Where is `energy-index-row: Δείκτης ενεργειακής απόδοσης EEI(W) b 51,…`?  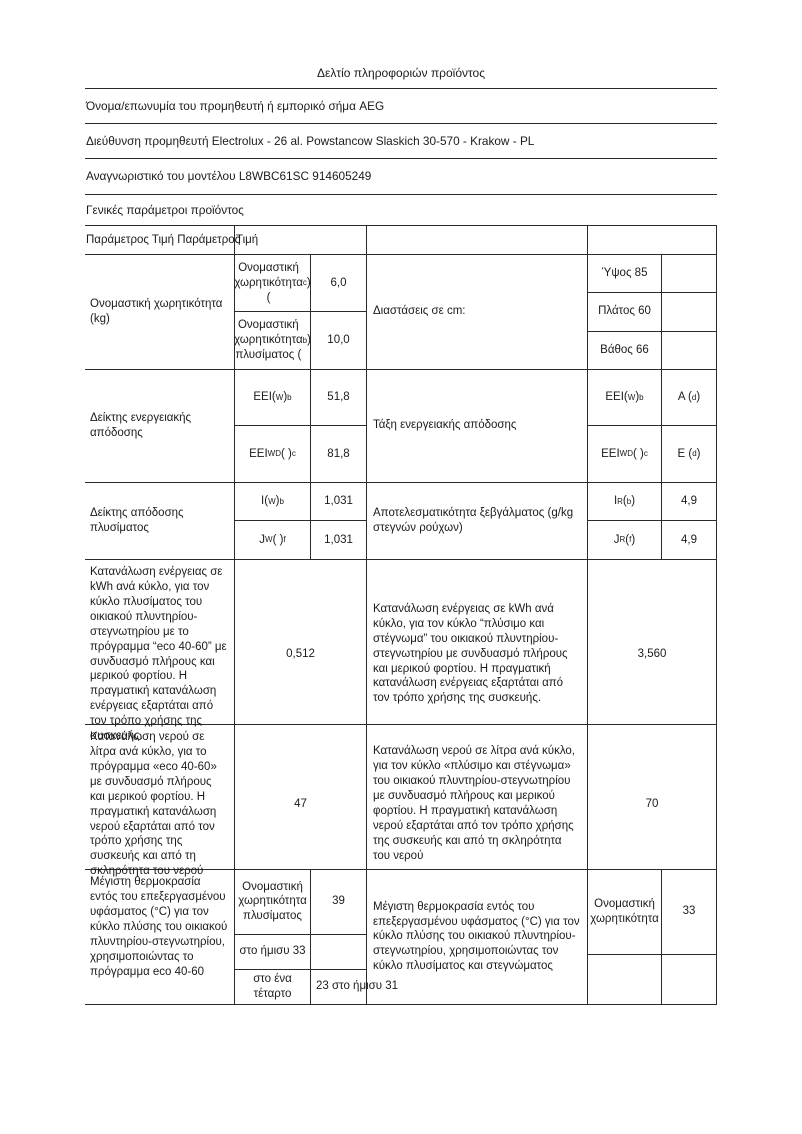 energy-index-row: Δείκτης ενεργειακής απόδοσης EEI(W) b 51,… is located at coordinates (401, 426).